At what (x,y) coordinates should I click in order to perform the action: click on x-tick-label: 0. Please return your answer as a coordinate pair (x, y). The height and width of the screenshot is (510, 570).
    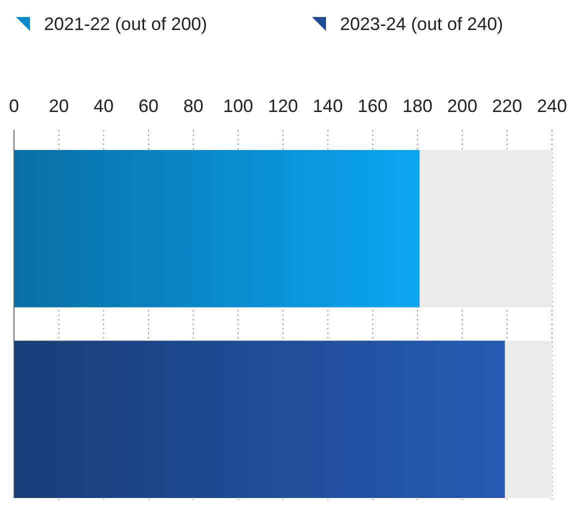
    Looking at the image, I should click on (14, 106).